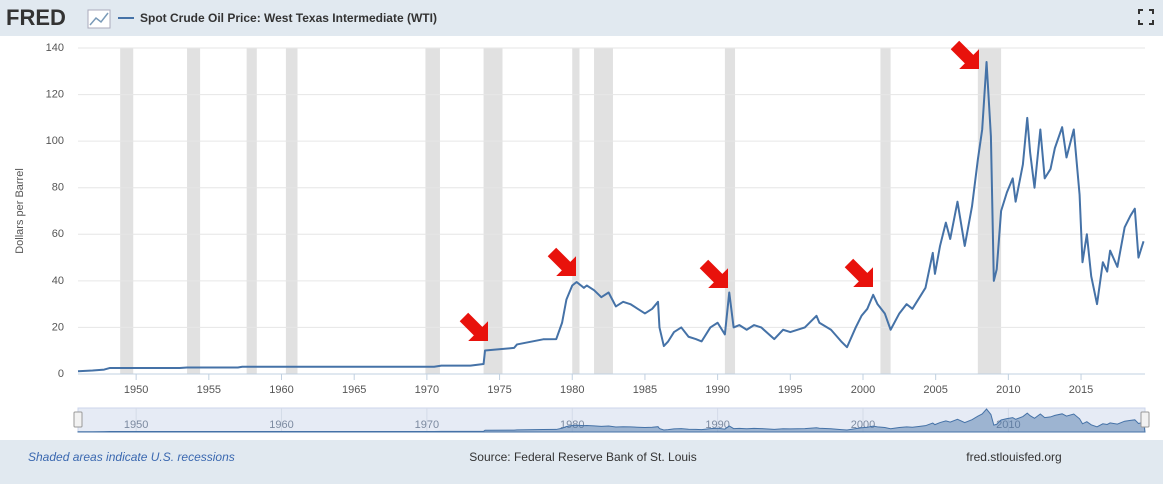  I want to click on navigator-tick-label: 2010, so click(1008, 425).